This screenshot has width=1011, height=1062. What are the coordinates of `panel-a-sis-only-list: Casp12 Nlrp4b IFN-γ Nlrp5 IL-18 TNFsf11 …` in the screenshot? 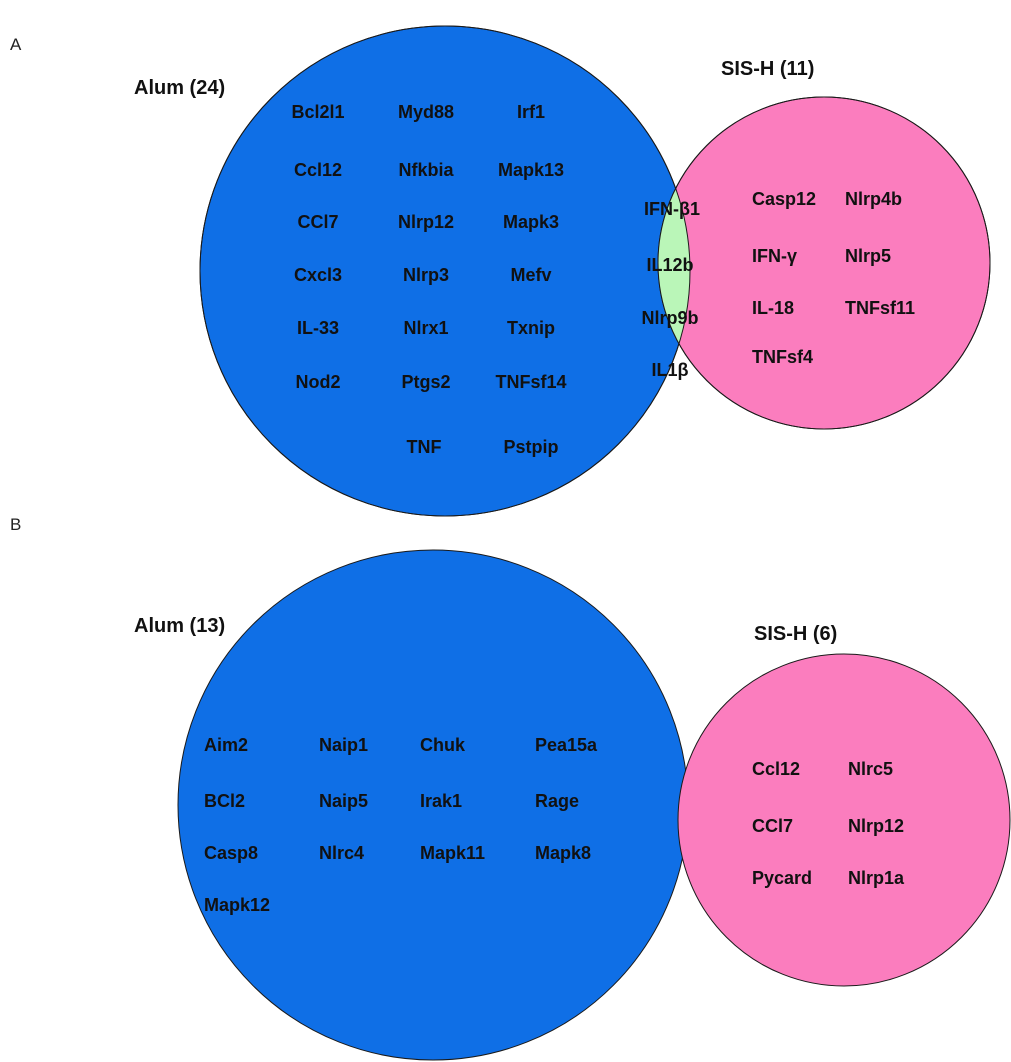 It's located at (833, 278).